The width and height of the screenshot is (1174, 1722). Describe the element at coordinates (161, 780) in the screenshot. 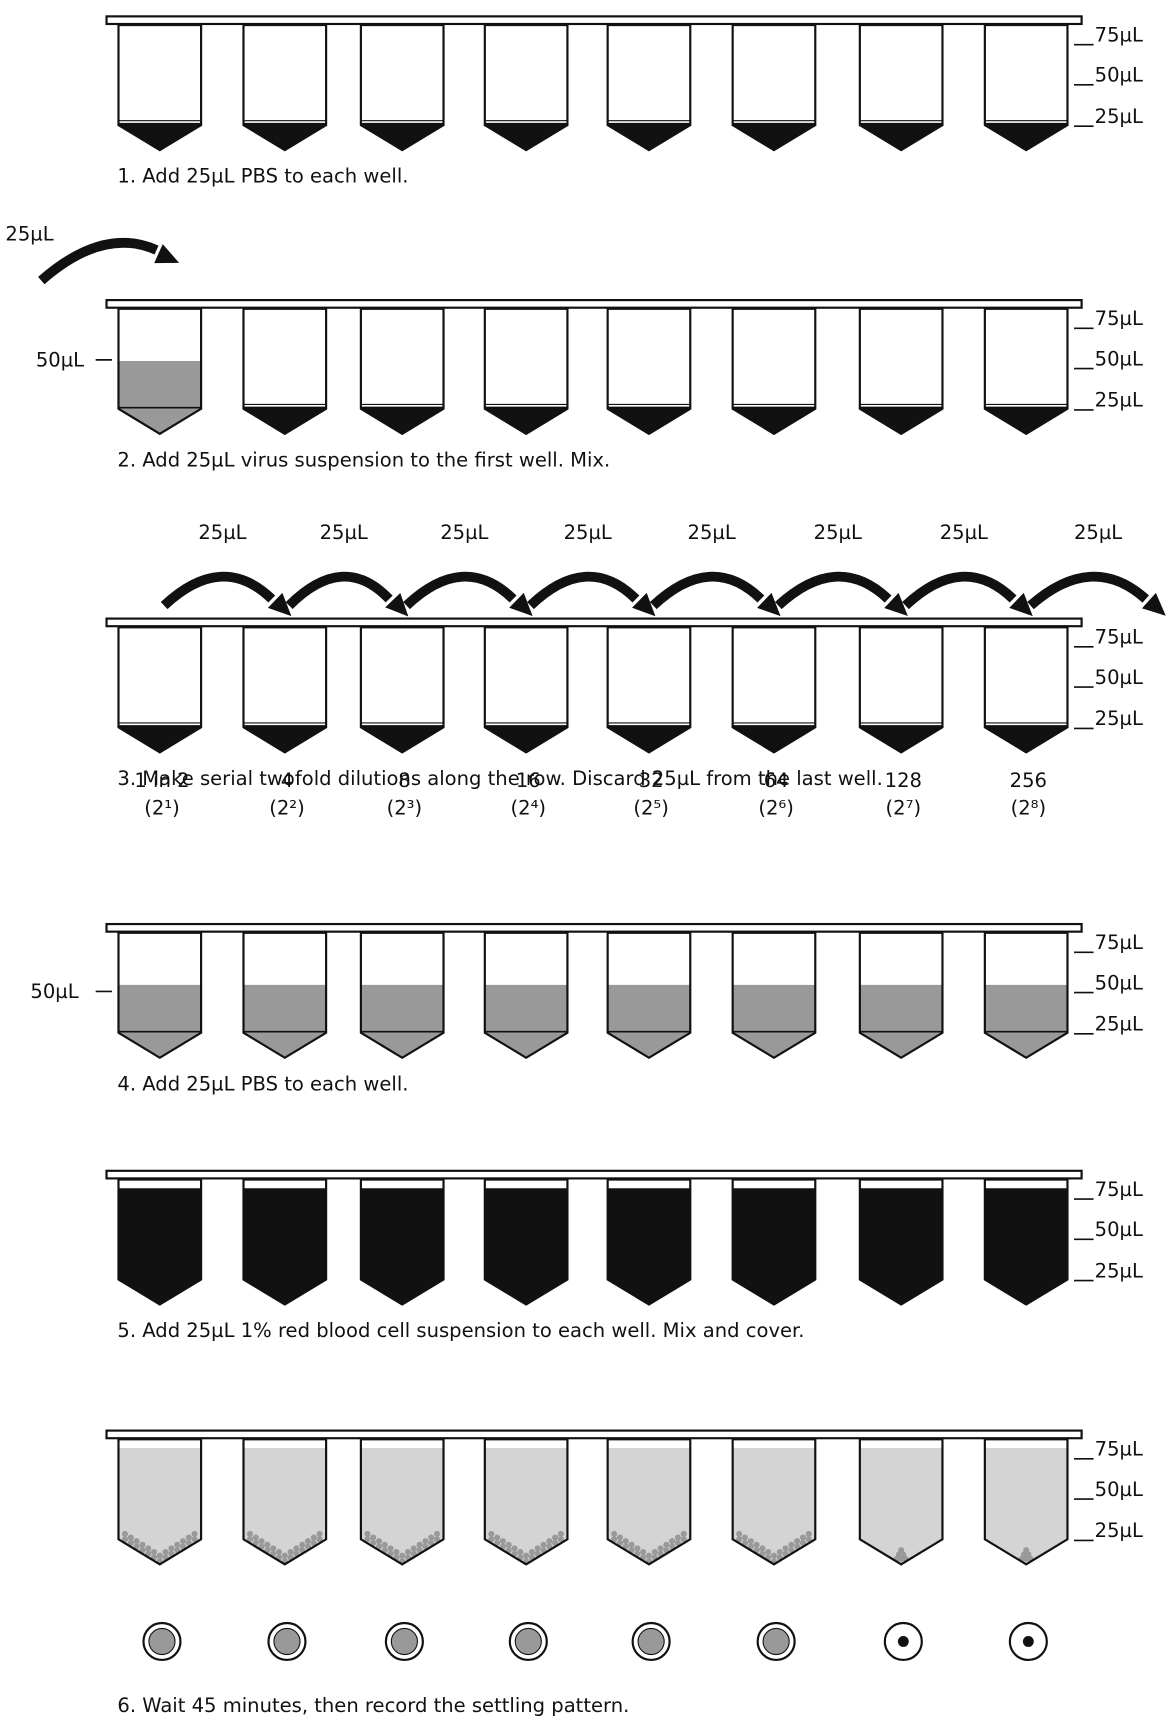

I see `dilution-label: 1 in 2` at that location.